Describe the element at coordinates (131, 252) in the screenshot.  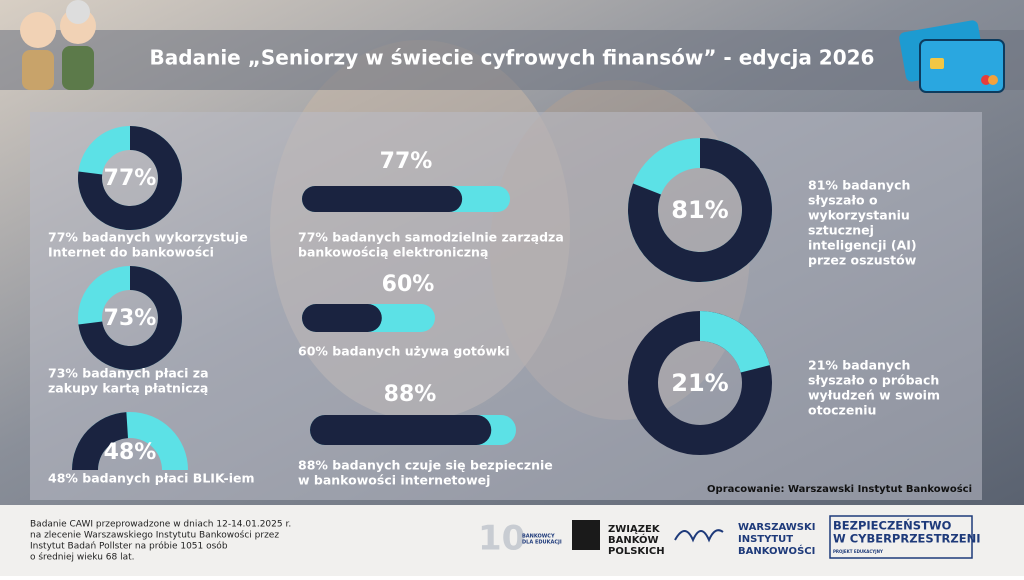
I see `caption: Internet do bankowości` at that location.